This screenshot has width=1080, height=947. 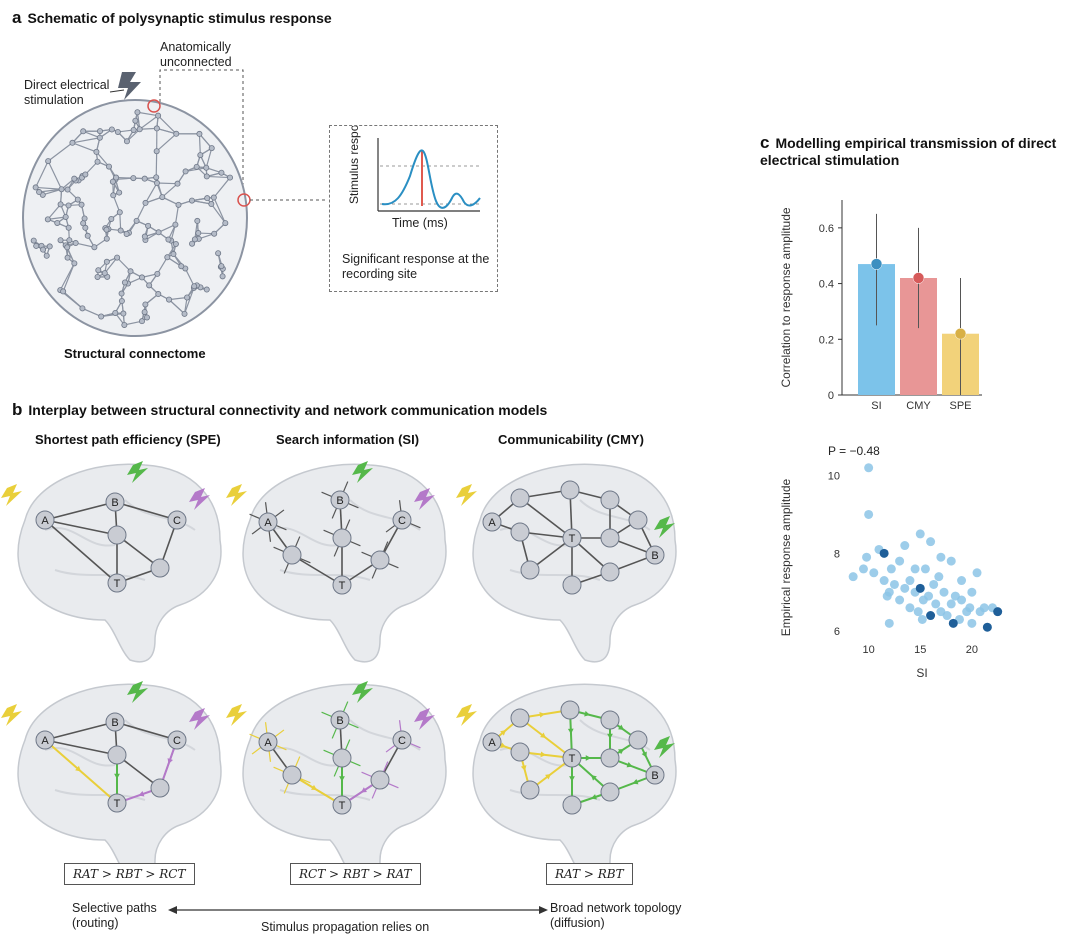 I want to click on network-edge, so click(x=317, y=570).